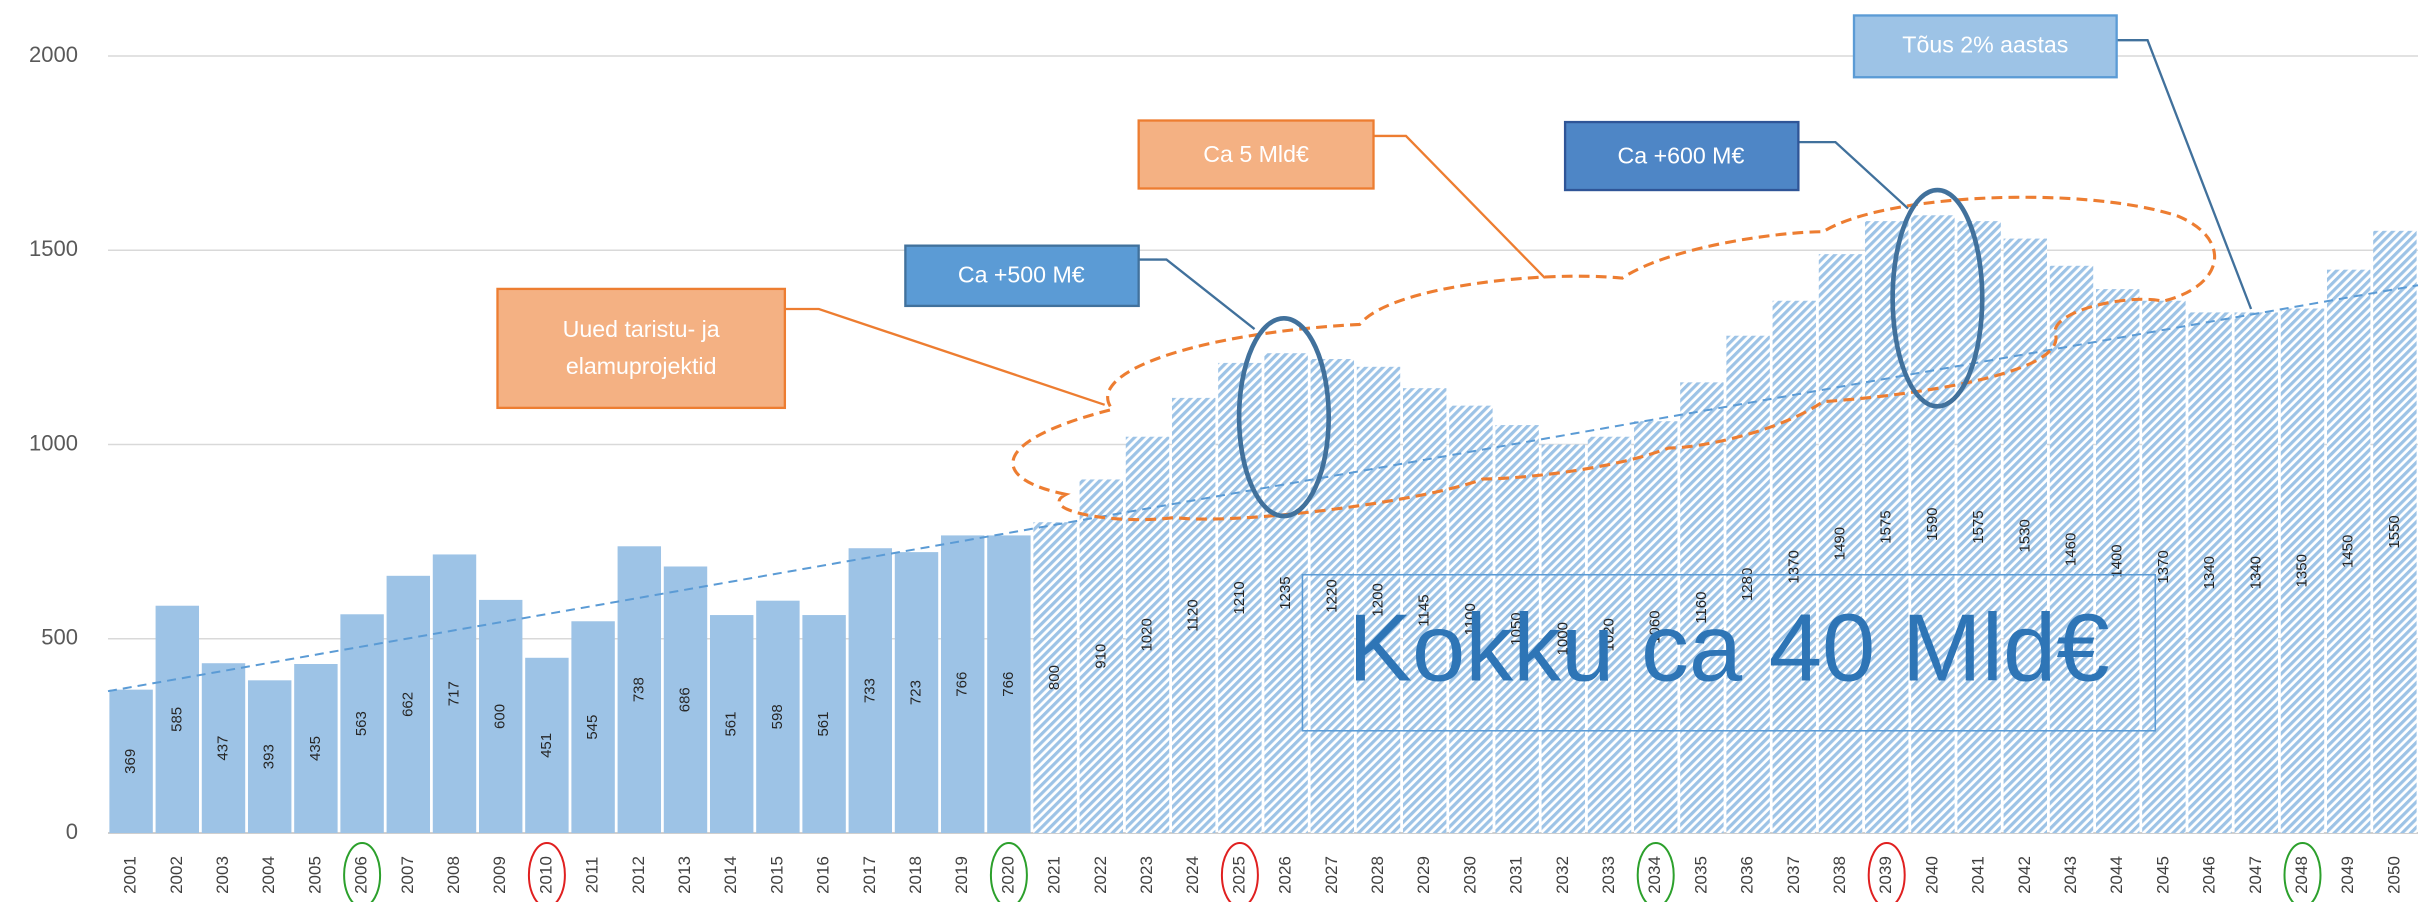 Image resolution: width=2423 pixels, height=902 pixels. What do you see at coordinates (268, 875) in the screenshot?
I see `x-tick-label: 2004` at bounding box center [268, 875].